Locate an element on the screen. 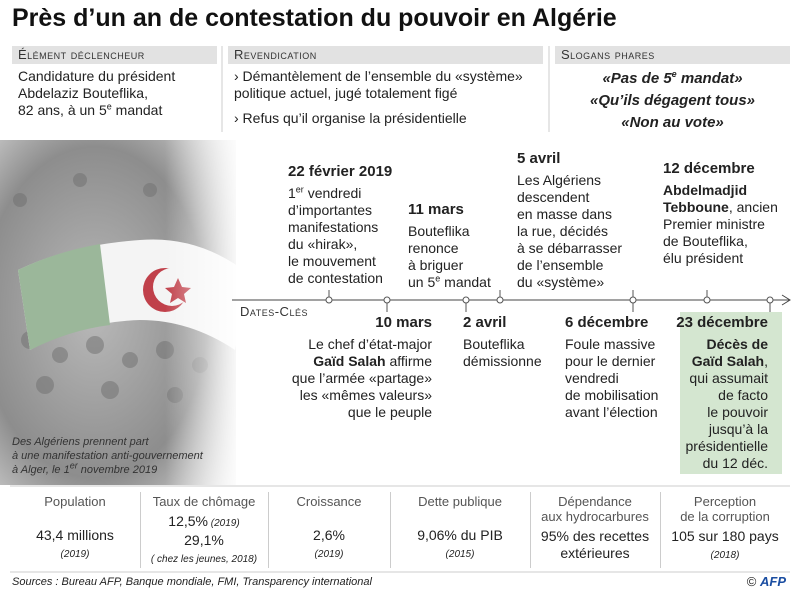 The height and width of the screenshot is (599, 800). text-line: Taux de chômage is located at coordinates (204, 501).